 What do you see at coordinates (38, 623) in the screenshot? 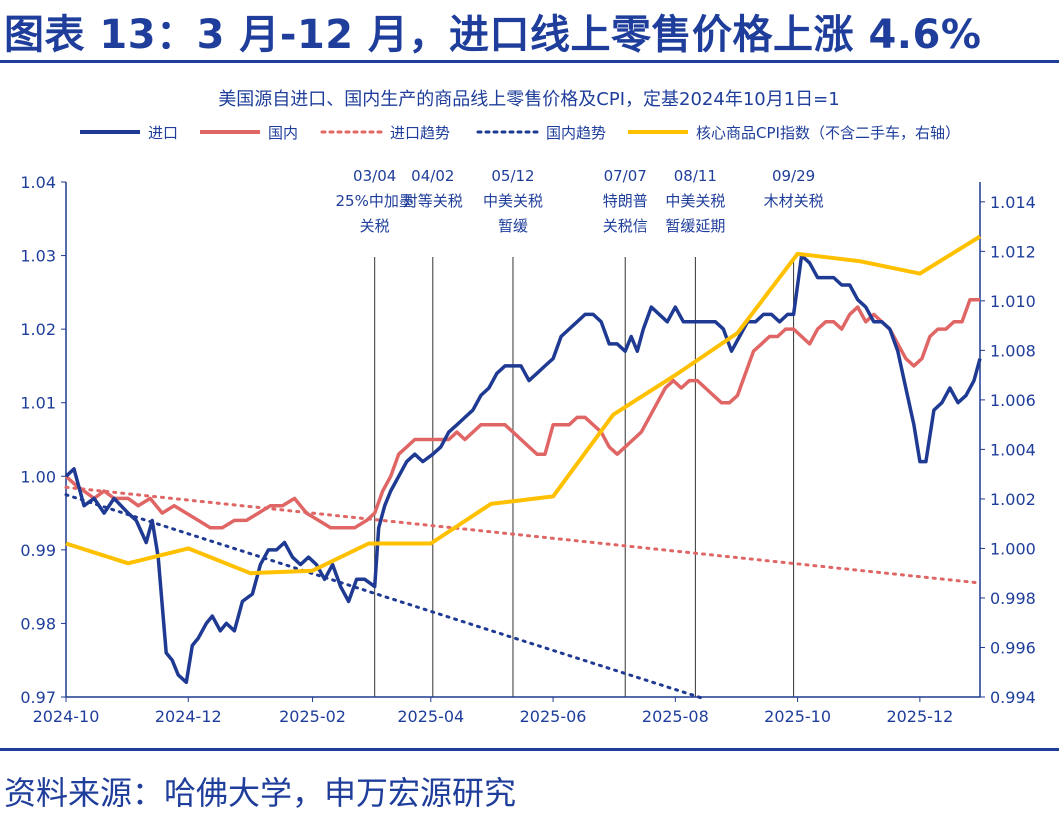
I see `y-left-tick-label: 0.98` at bounding box center [38, 623].